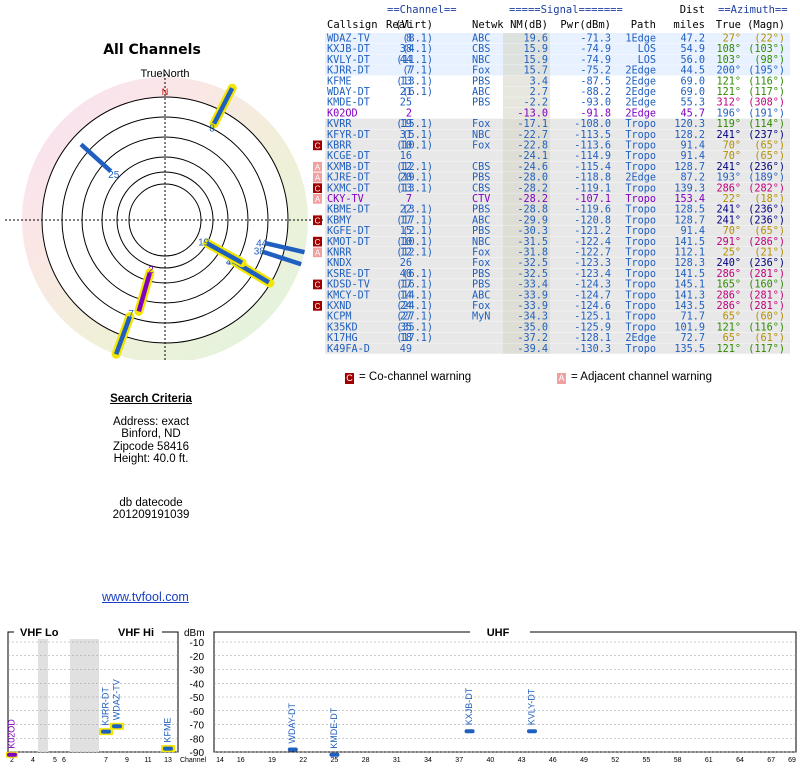 This screenshot has height=768, width=800. What do you see at coordinates (592, 263) in the screenshot?
I see `cell-pwr: -123.3` at bounding box center [592, 263].